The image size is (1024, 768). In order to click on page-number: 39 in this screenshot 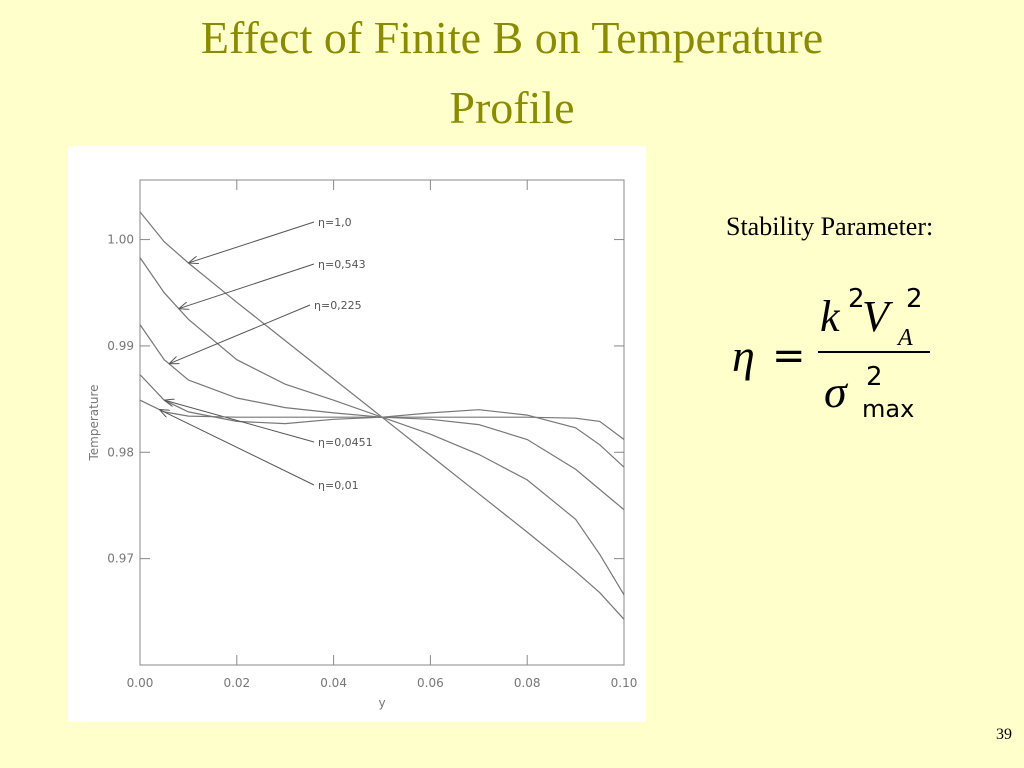, I will do `click(1004, 734)`.